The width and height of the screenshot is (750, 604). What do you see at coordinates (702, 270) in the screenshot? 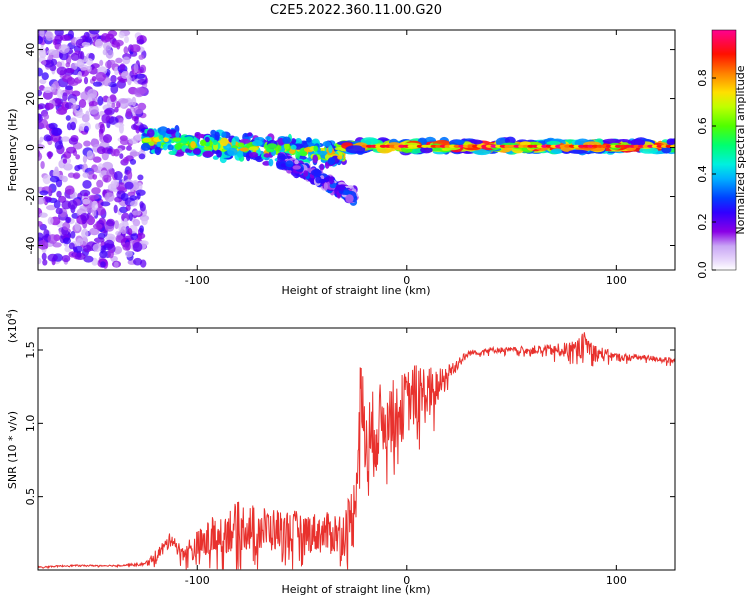
I see `colorbar-tick-label: 0.0` at bounding box center [702, 270].